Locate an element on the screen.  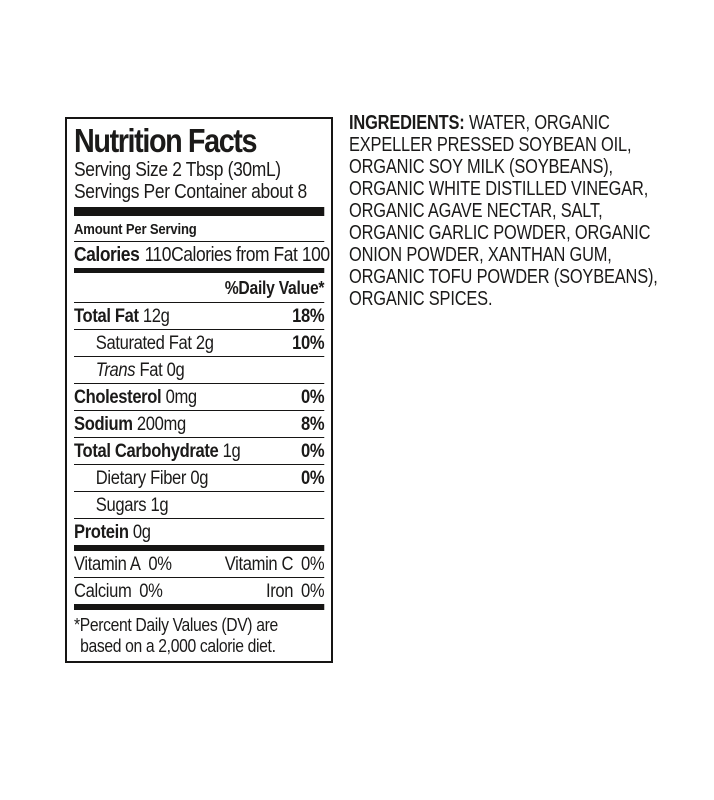
ingredients-label: INGREDIENTS: is located at coordinates (407, 123).